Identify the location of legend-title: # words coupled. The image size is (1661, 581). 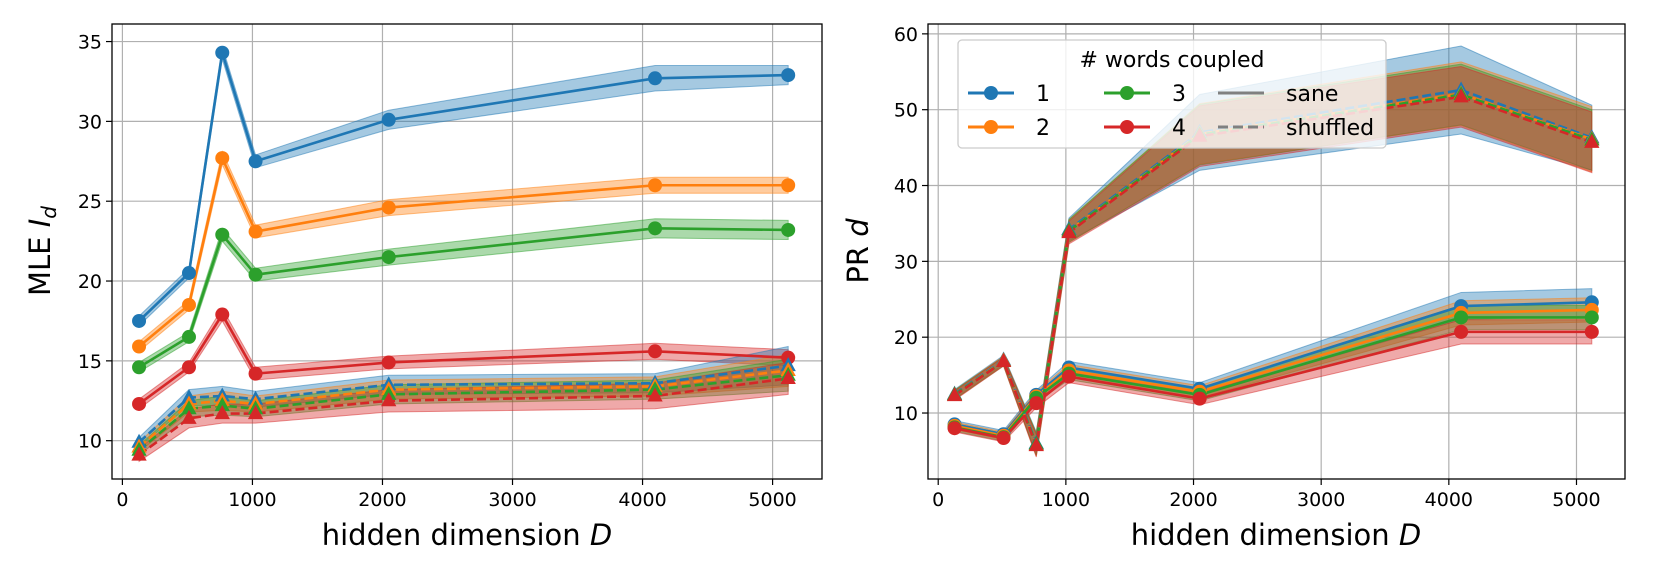
(1171, 60).